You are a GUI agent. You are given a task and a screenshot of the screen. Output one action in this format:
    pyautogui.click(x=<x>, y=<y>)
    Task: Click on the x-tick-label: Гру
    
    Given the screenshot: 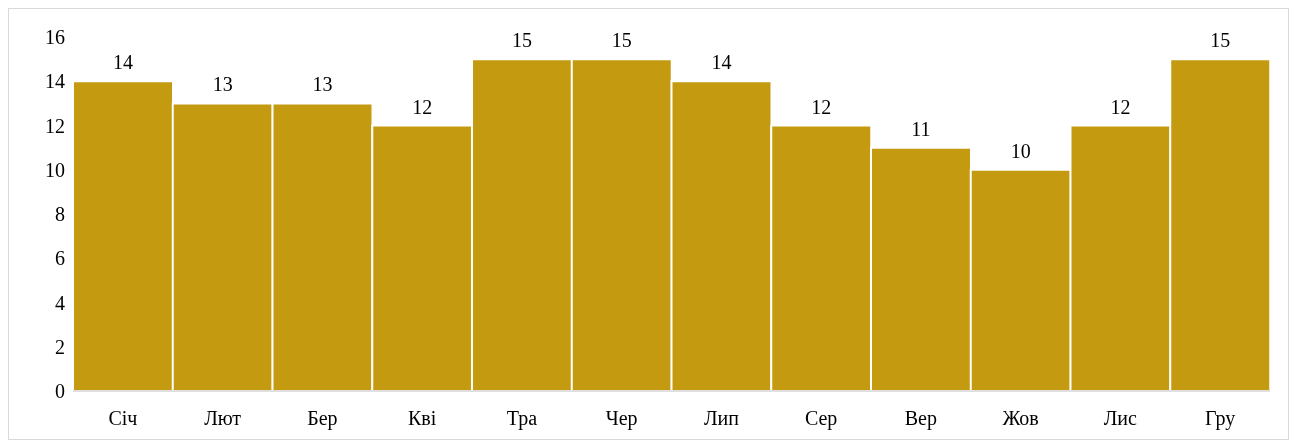 What is the action you would take?
    pyautogui.click(x=1220, y=419)
    